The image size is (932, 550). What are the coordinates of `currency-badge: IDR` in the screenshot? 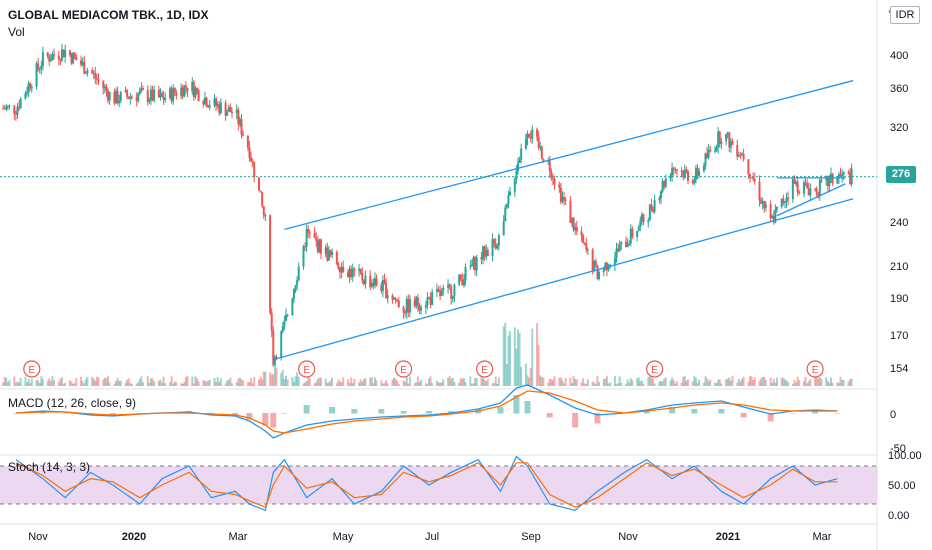 It's located at (905, 15).